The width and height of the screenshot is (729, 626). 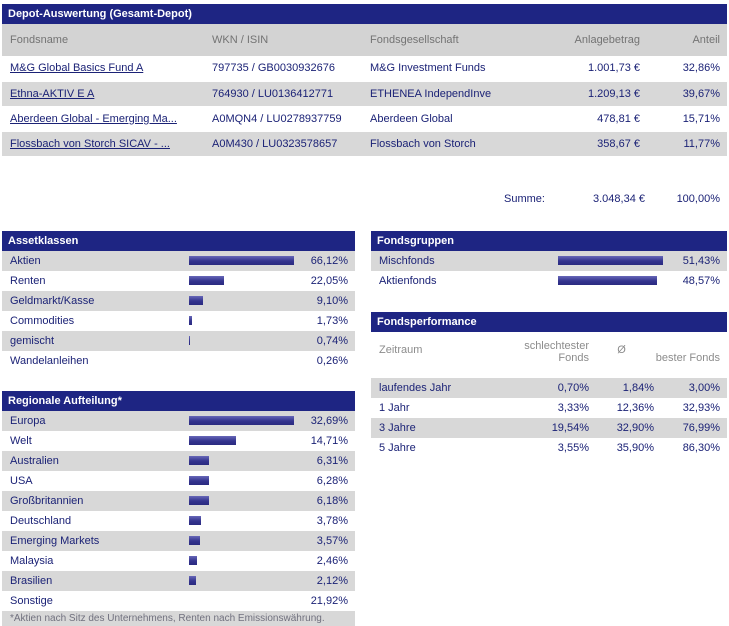 What do you see at coordinates (178, 340) in the screenshot?
I see `assetklassen-row: gemischt 0,74%` at bounding box center [178, 340].